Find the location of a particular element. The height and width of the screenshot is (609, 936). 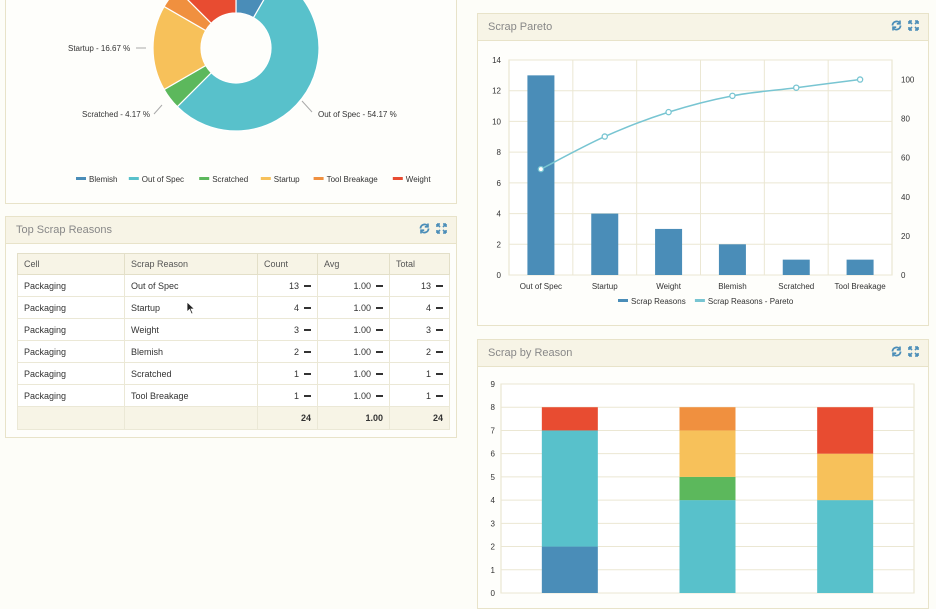

column-header-total: Total is located at coordinates (419, 264).